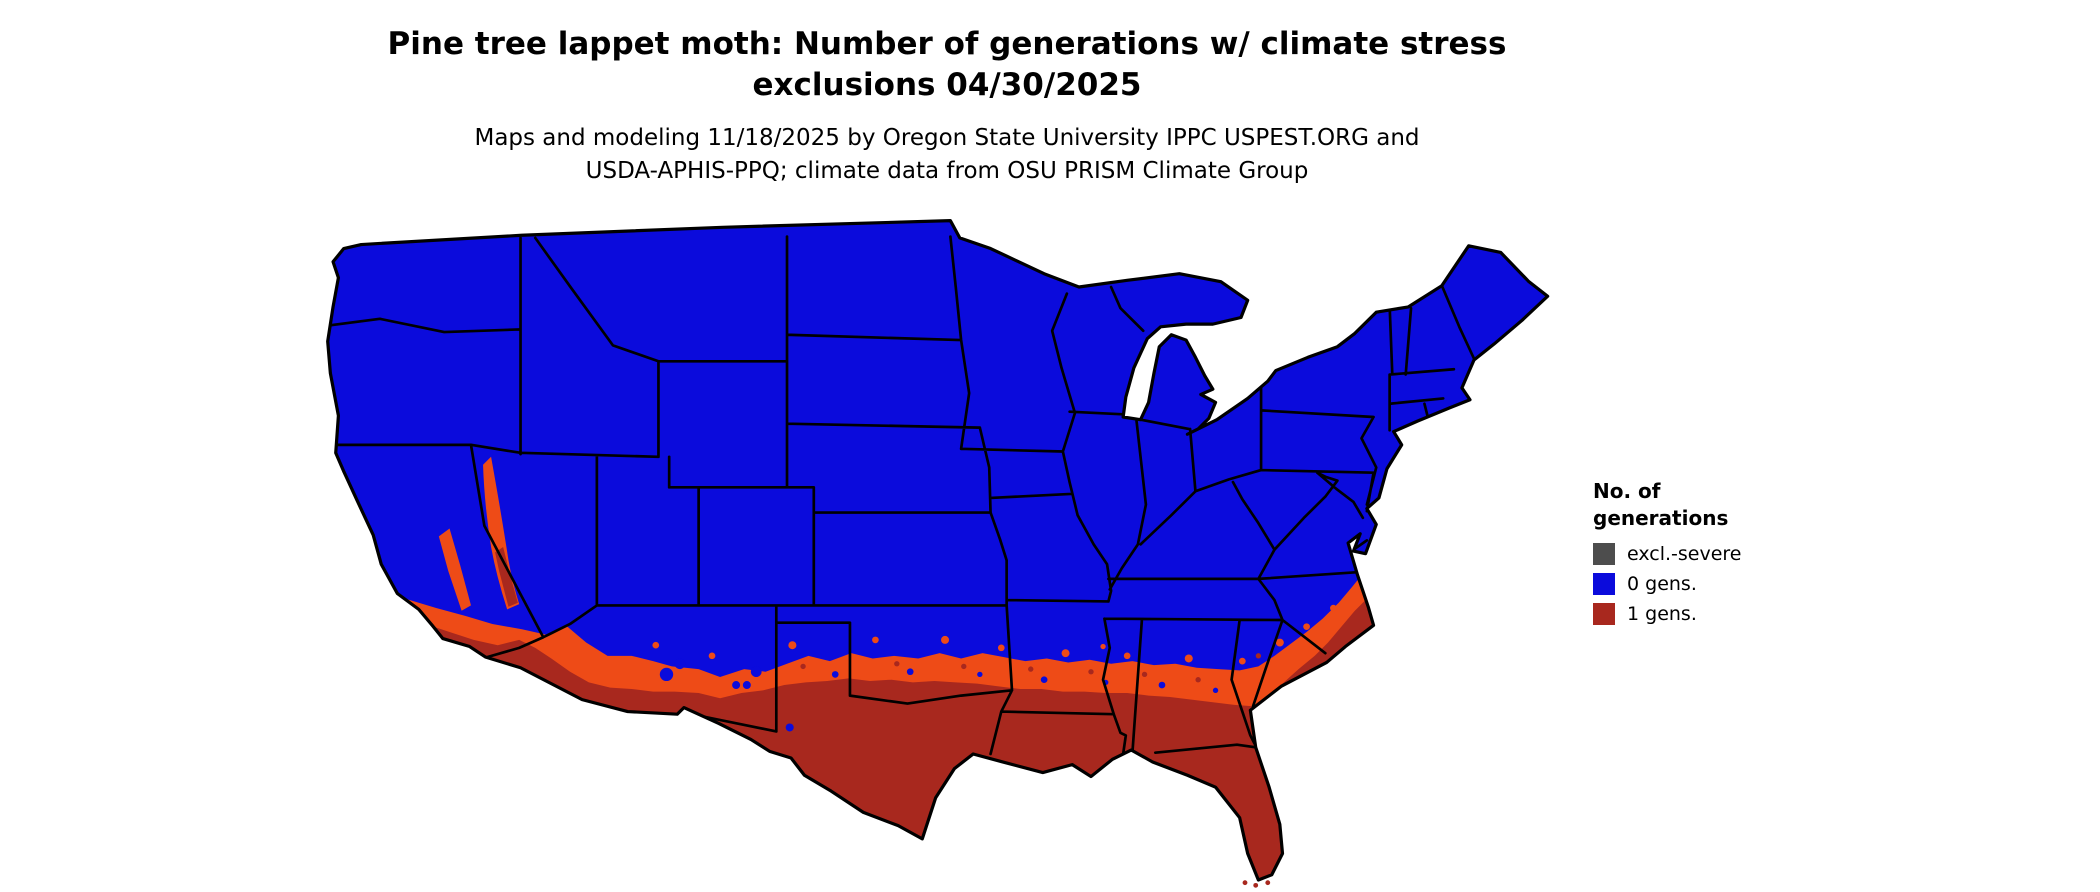 This screenshot has width=2100, height=892. Describe the element at coordinates (1604, 554) in the screenshot. I see `legend-swatch-excl-severe` at that location.